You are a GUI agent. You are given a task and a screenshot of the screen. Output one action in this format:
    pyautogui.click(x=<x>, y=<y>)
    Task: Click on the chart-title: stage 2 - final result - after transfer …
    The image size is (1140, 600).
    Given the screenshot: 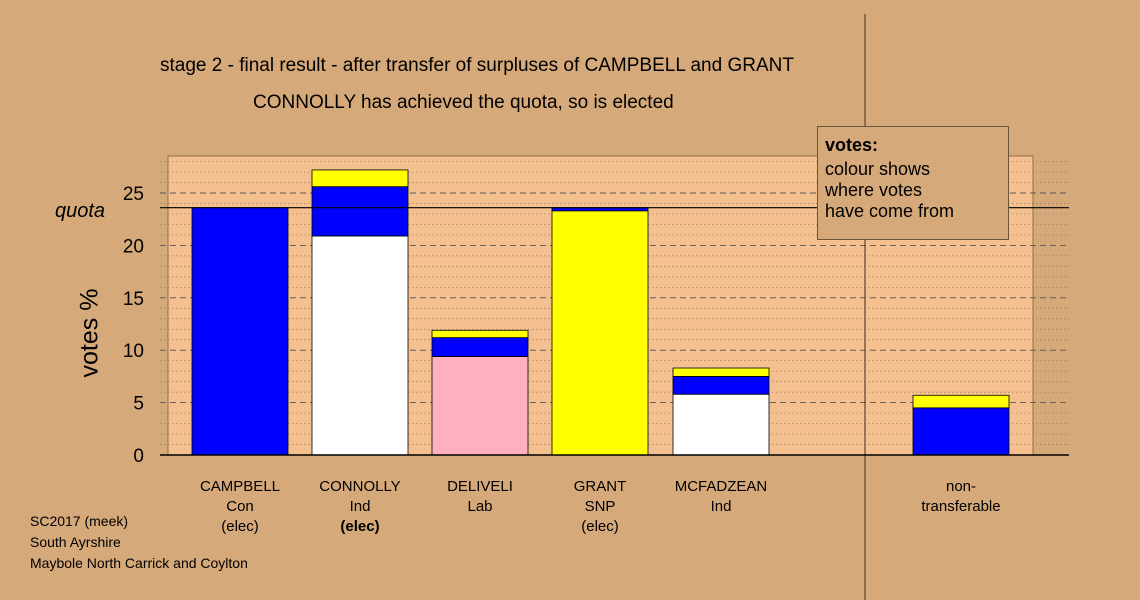 What is the action you would take?
    pyautogui.click(x=477, y=65)
    